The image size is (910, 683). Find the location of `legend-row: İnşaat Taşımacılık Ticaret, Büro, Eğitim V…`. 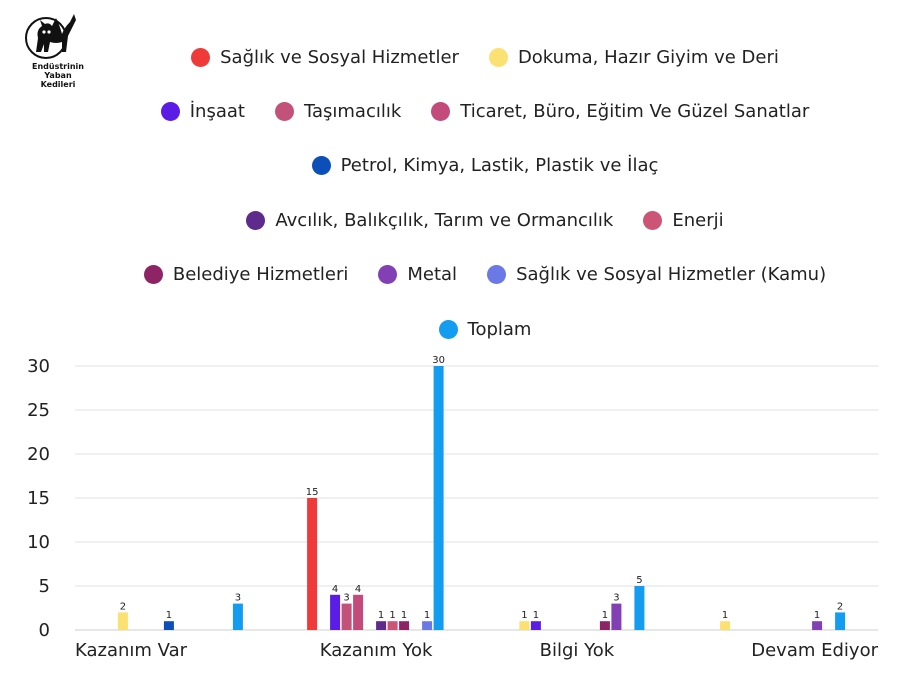

legend-row: İnşaat Taşımacılık Ticaret, Büro, Eğitim V… is located at coordinates (485, 111).